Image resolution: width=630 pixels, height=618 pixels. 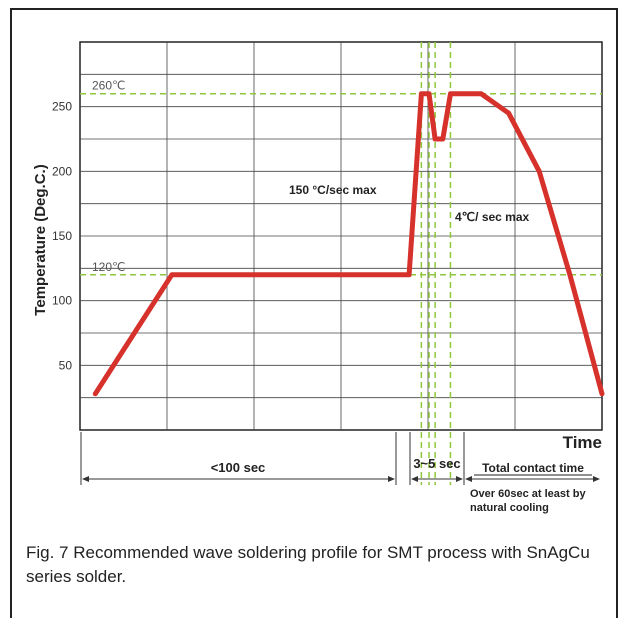 I want to click on y-tick-label-150: 150, so click(x=62, y=236).